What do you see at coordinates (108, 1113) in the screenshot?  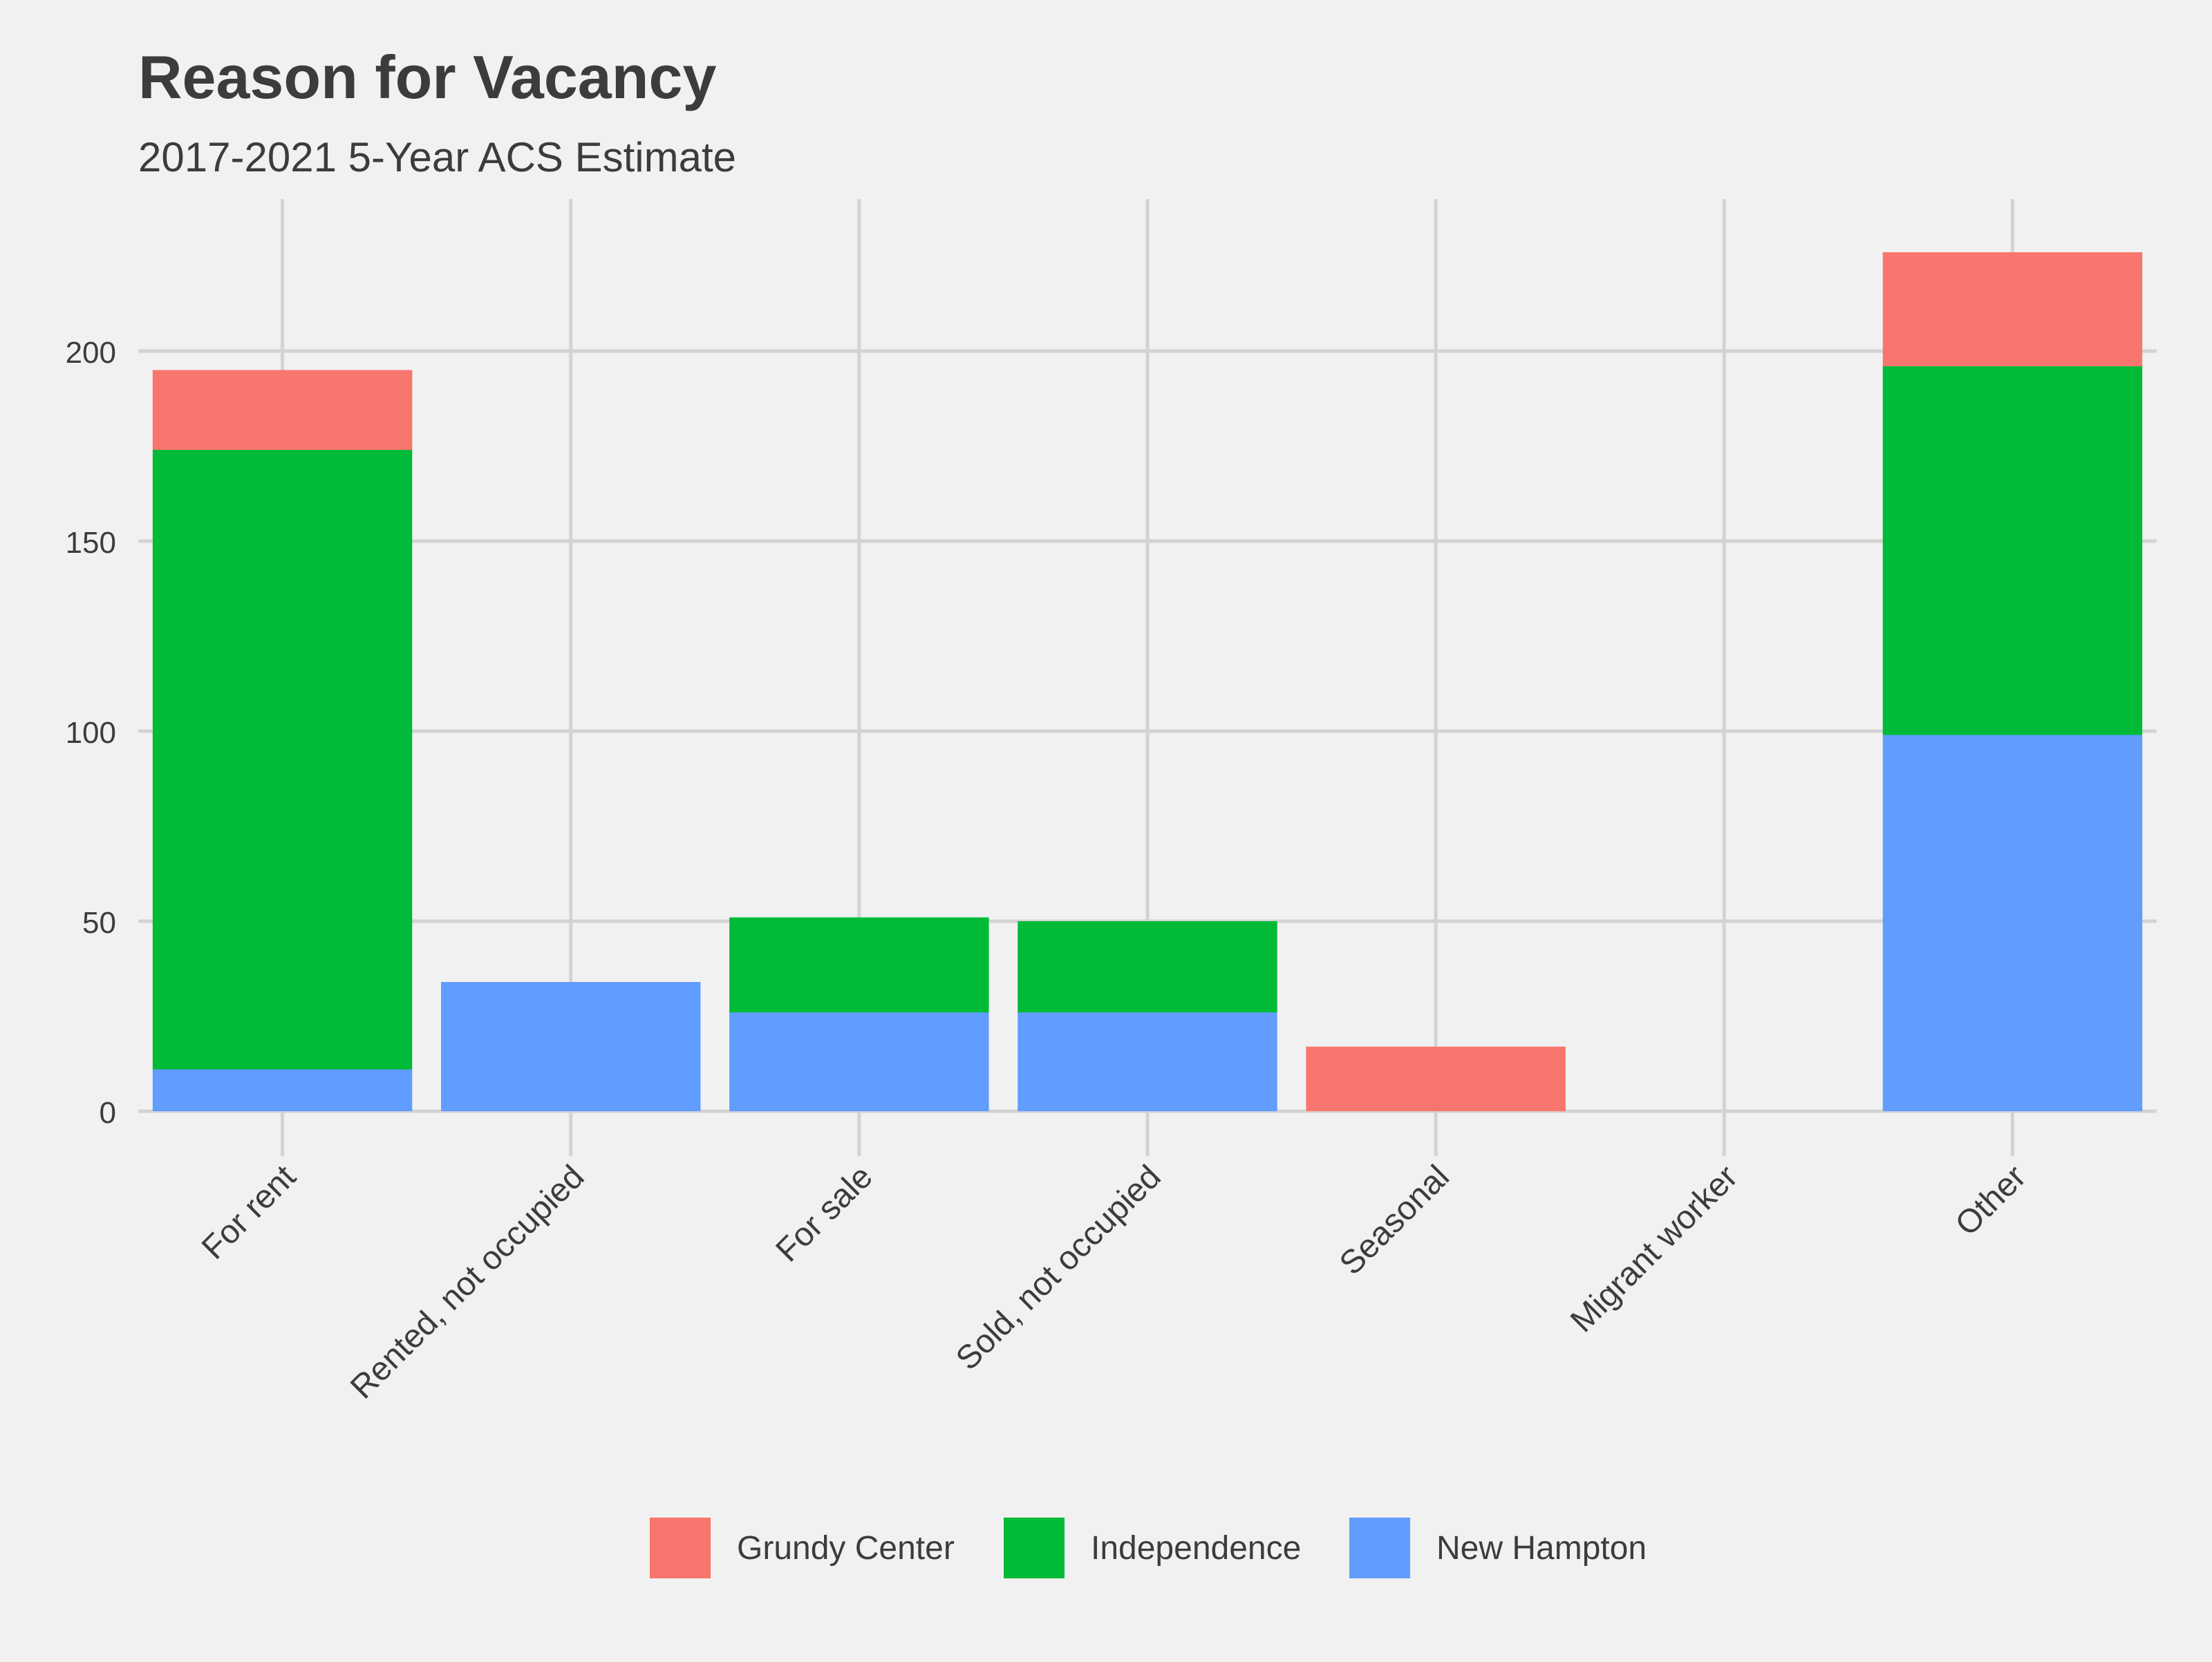 I see `y-tick-label: 0` at bounding box center [108, 1113].